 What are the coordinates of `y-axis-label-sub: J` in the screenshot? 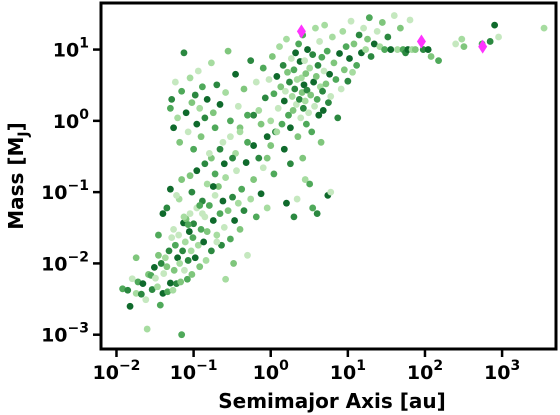 It's located at (24, 134).